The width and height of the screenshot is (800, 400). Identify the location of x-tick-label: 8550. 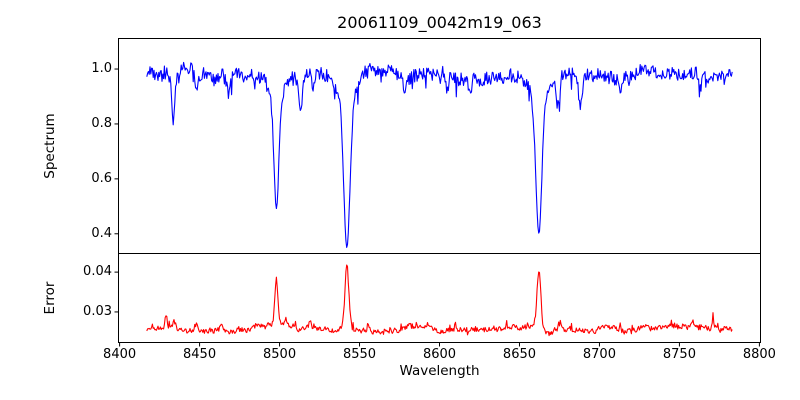
(359, 354).